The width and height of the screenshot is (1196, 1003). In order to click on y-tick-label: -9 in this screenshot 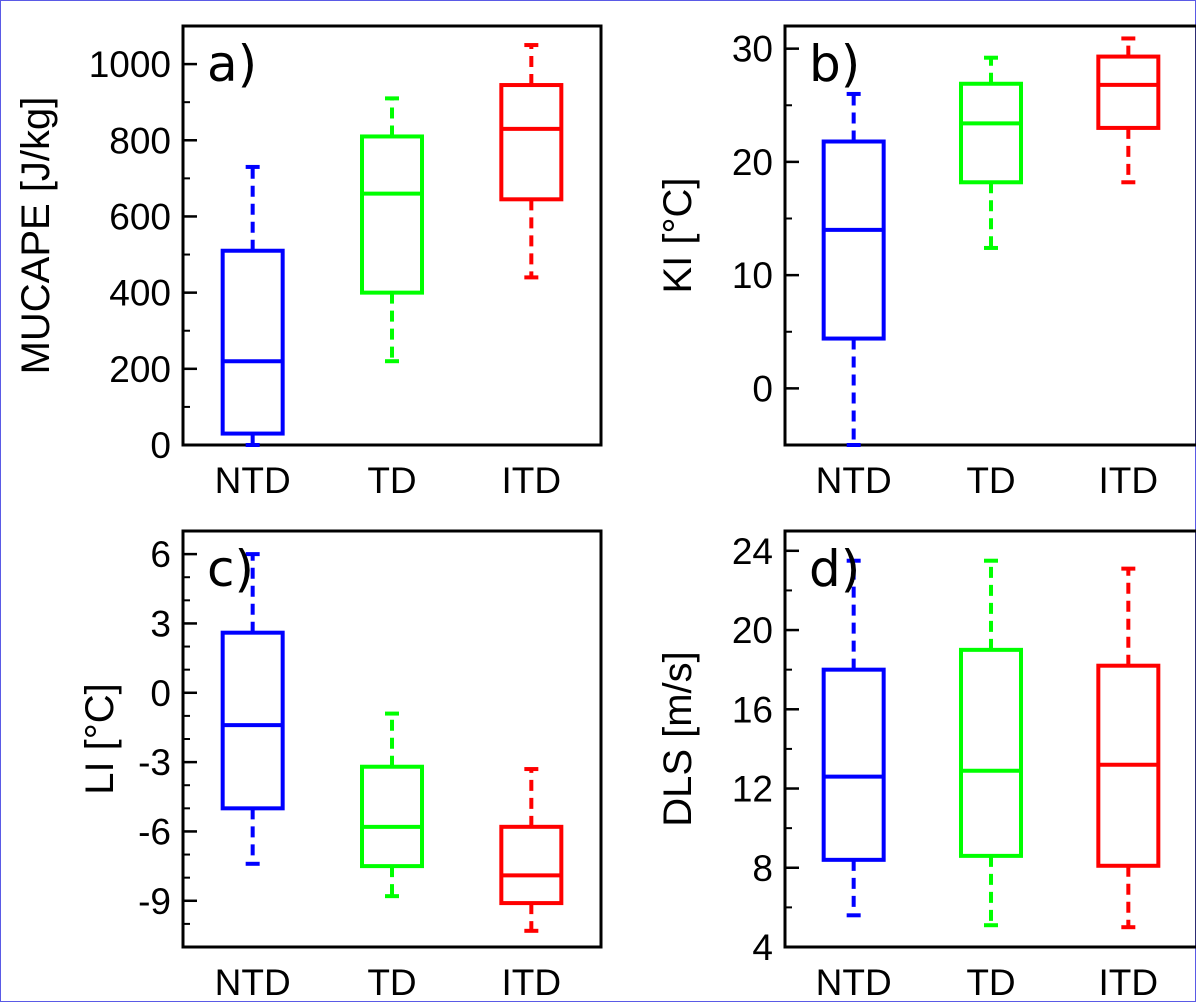, I will do `click(154, 901)`.